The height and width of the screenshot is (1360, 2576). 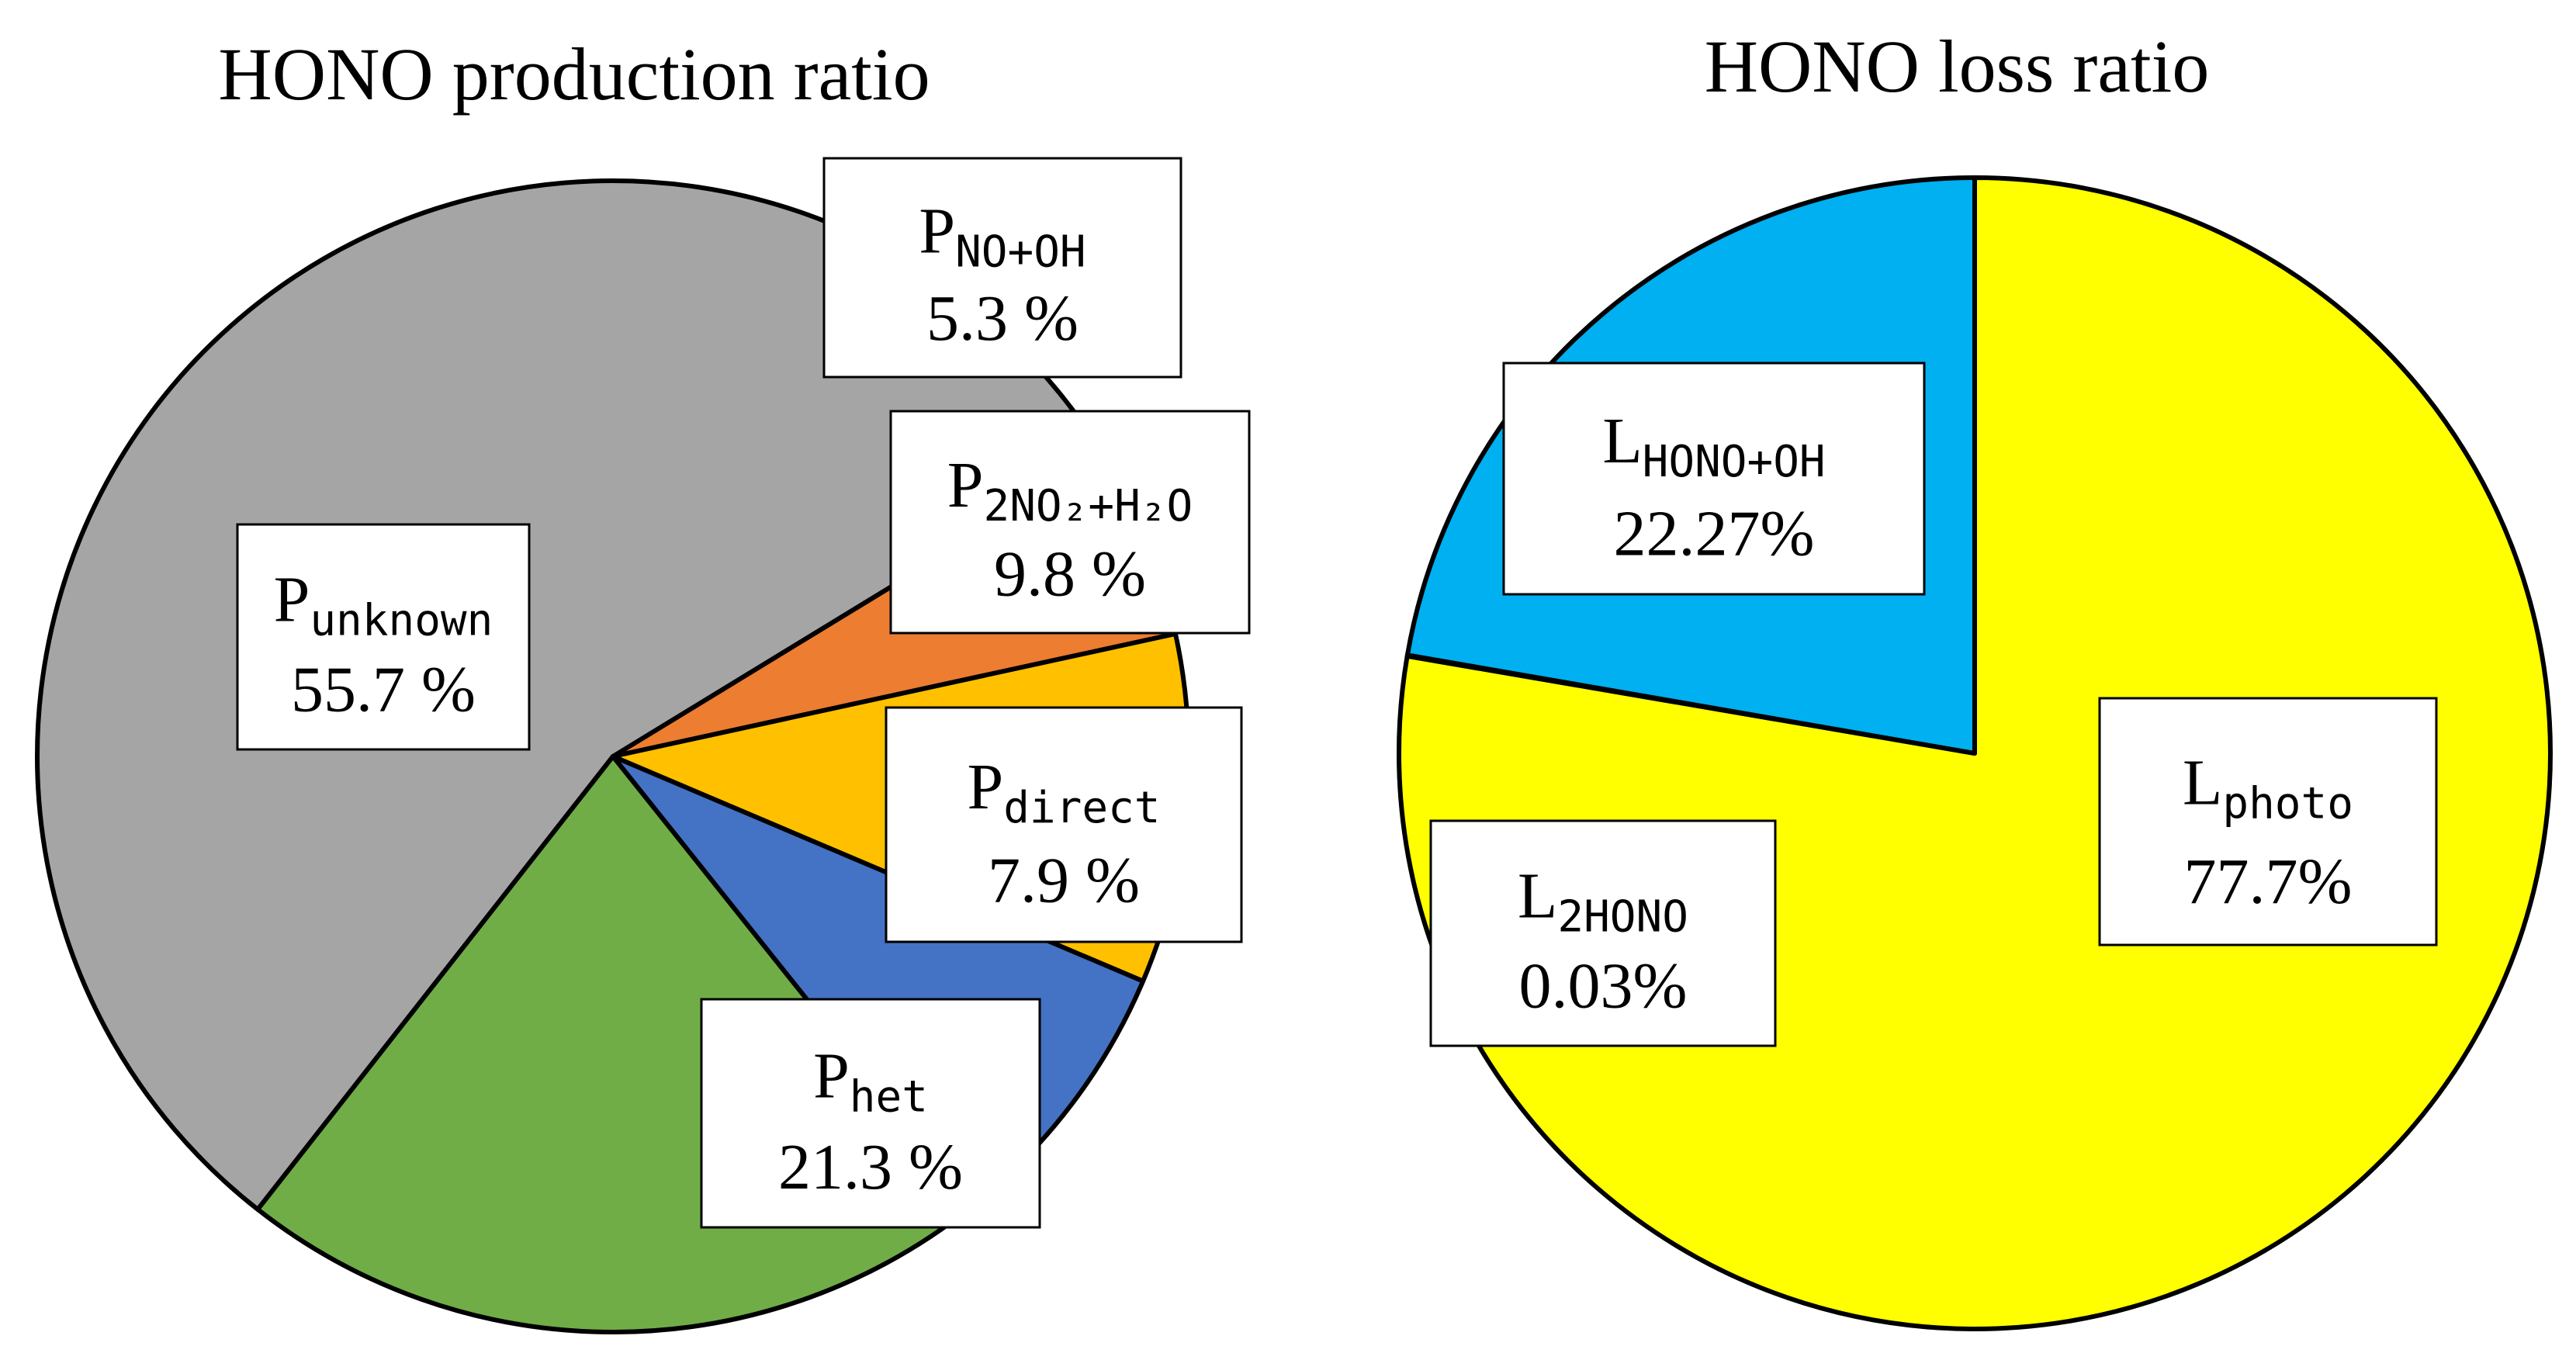 What do you see at coordinates (383, 690) in the screenshot?
I see `slice-percent-label: 55.7 %` at bounding box center [383, 690].